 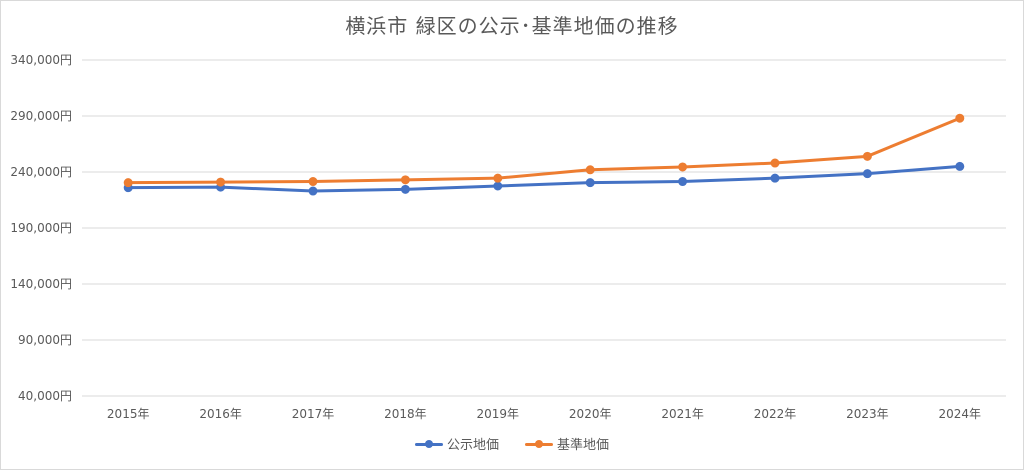 What do you see at coordinates (45, 396) in the screenshot?
I see `y-tick-label-0: 40,000円` at bounding box center [45, 396].